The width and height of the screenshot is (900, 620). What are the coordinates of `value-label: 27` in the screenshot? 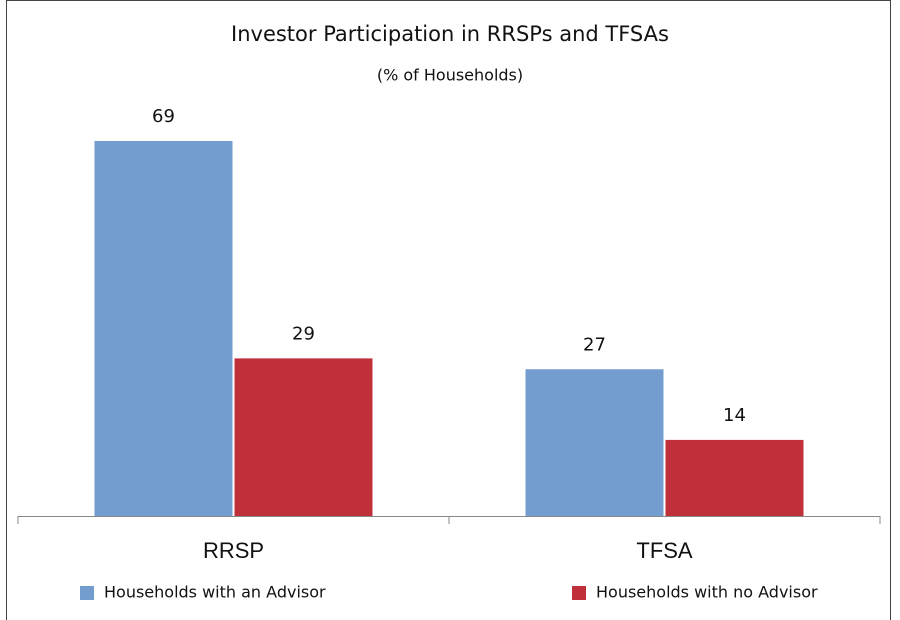 It's located at (594, 344).